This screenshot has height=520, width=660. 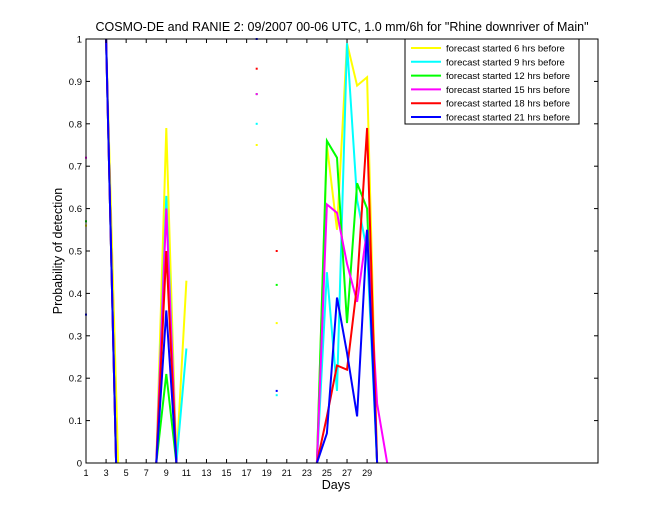 I want to click on x-tick-label: 5, so click(x=126, y=473).